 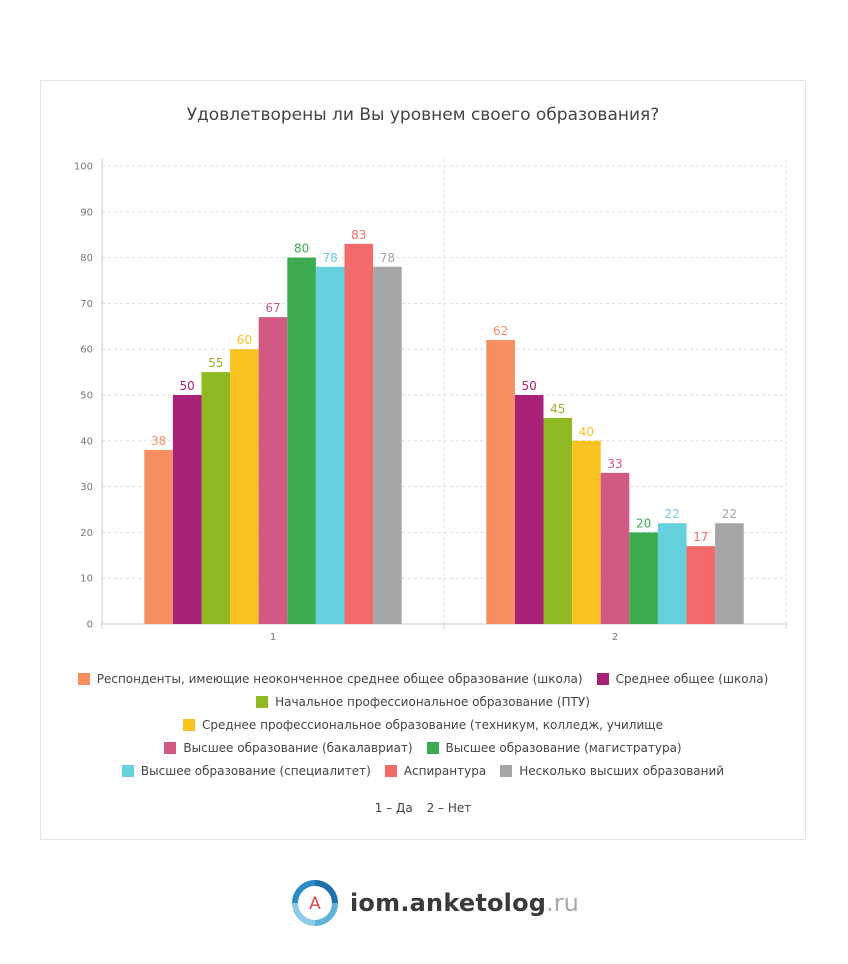 I want to click on y-tick-label: 50, so click(x=86, y=396).